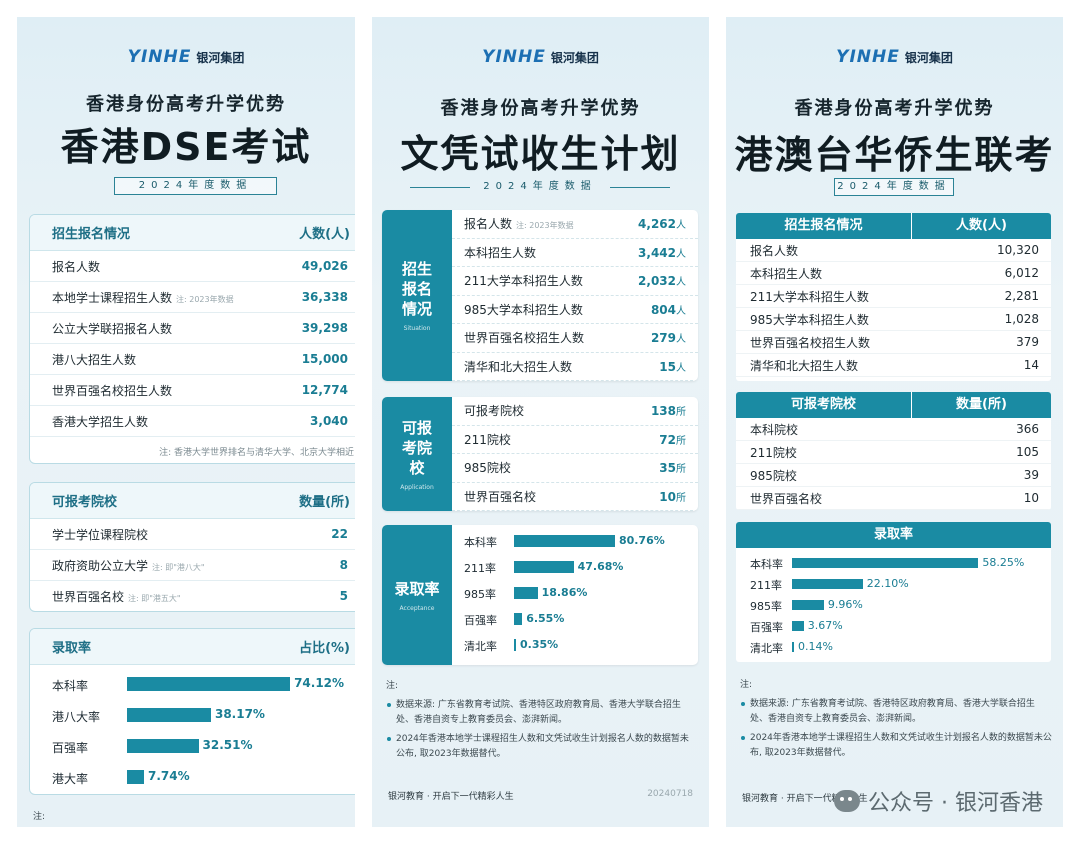 The image size is (1080, 842). Describe the element at coordinates (564, 592) in the screenshot. I see `bar-value: 18.86%` at that location.